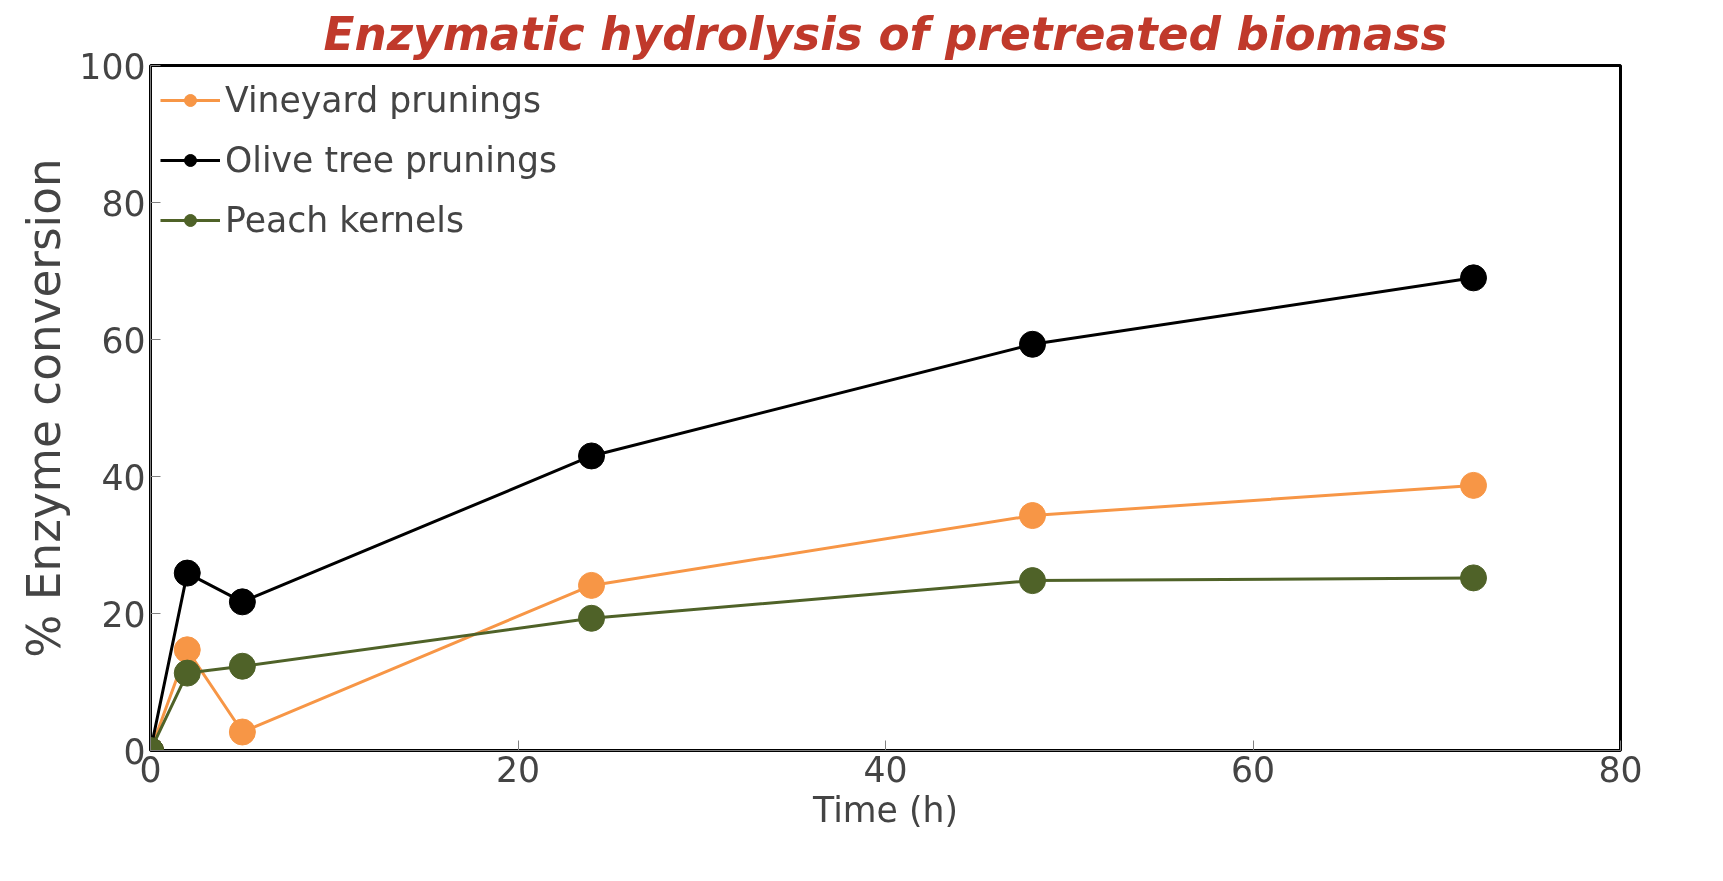 The width and height of the screenshot is (1723, 881). What do you see at coordinates (391, 160) in the screenshot?
I see `legend-label: Olive tree prunings` at bounding box center [391, 160].